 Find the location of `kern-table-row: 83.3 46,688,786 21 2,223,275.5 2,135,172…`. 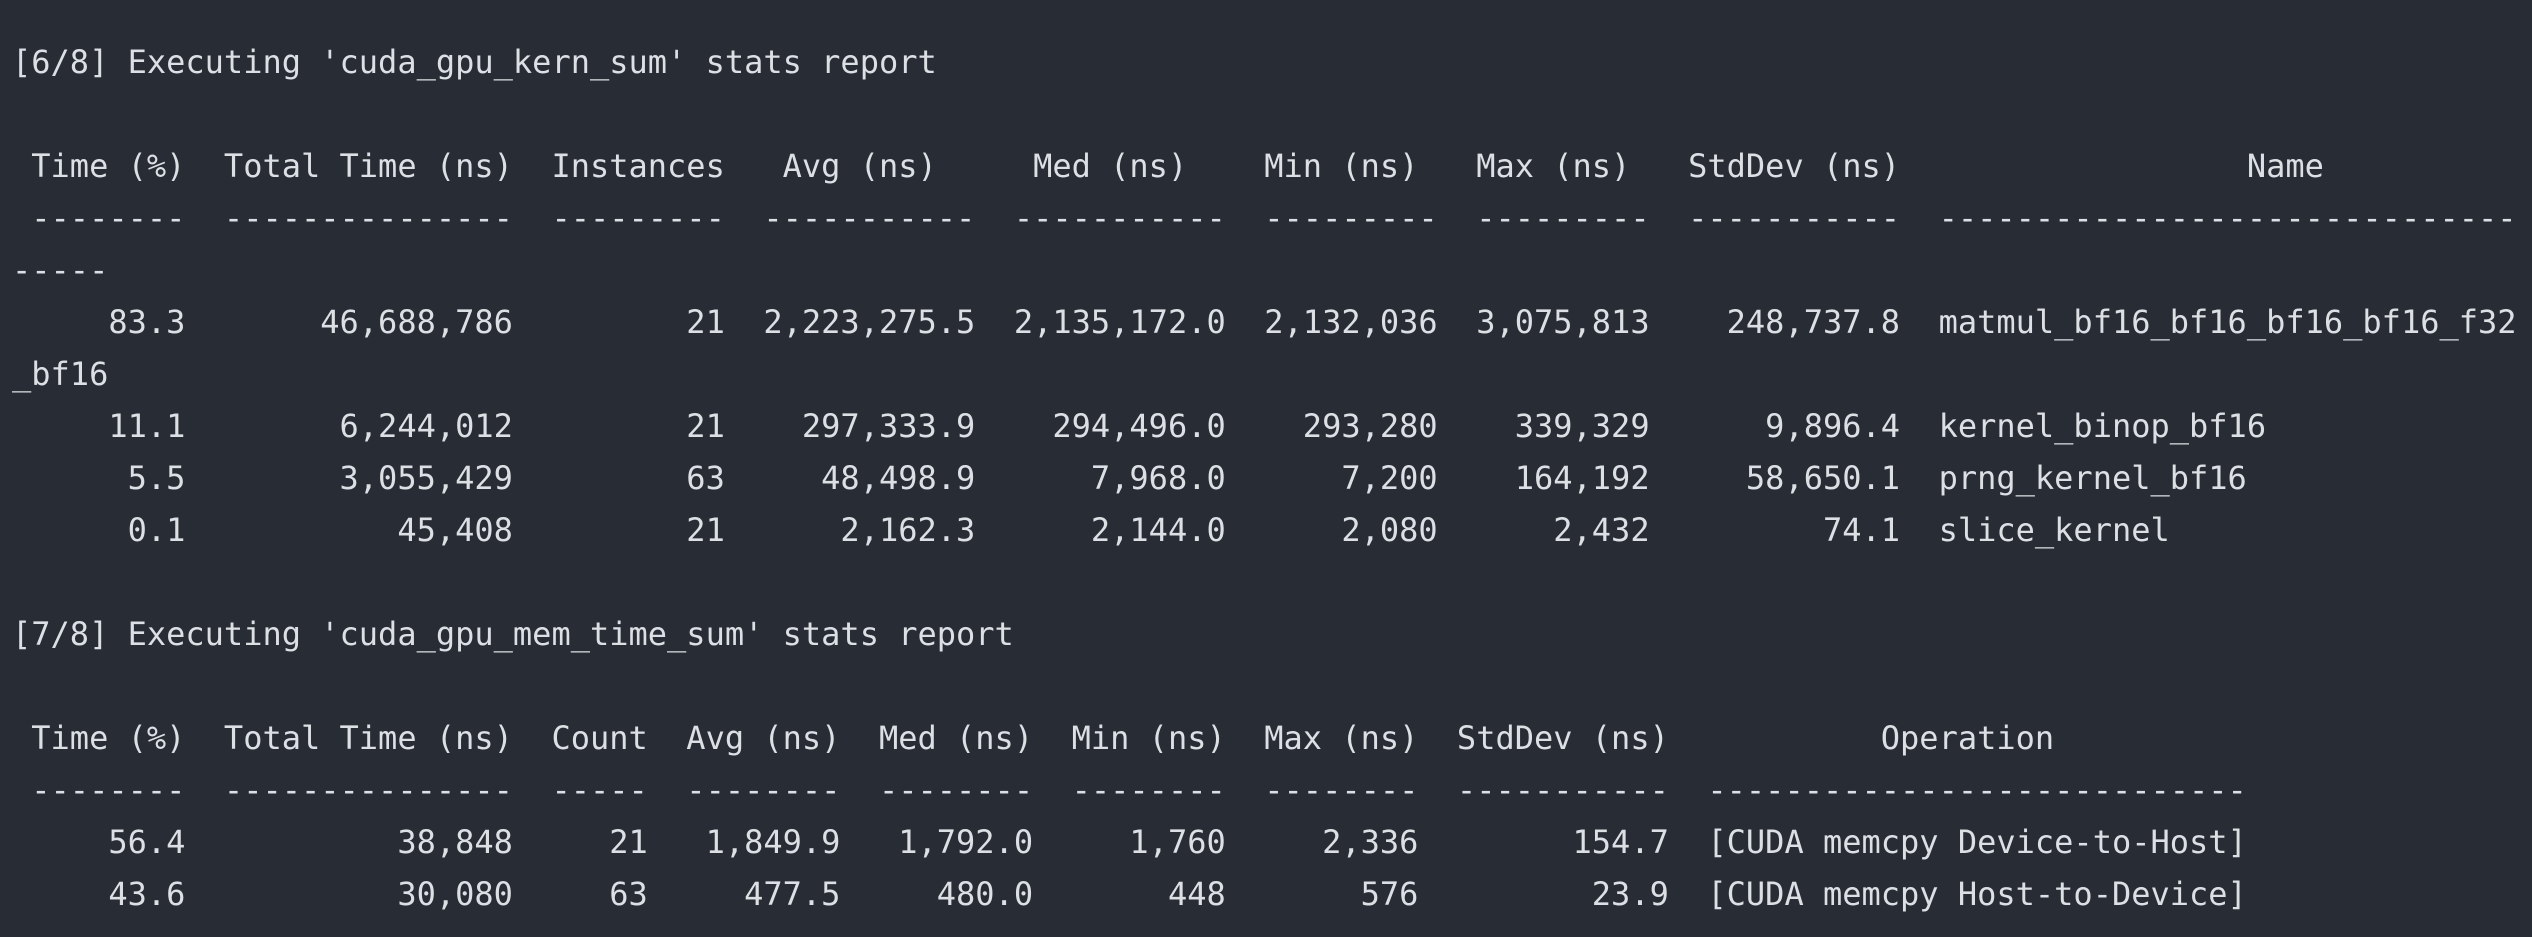

kern-table-row: 83.3 46,688,786 21 2,223,275.5 2,135,172… is located at coordinates (1264, 322).